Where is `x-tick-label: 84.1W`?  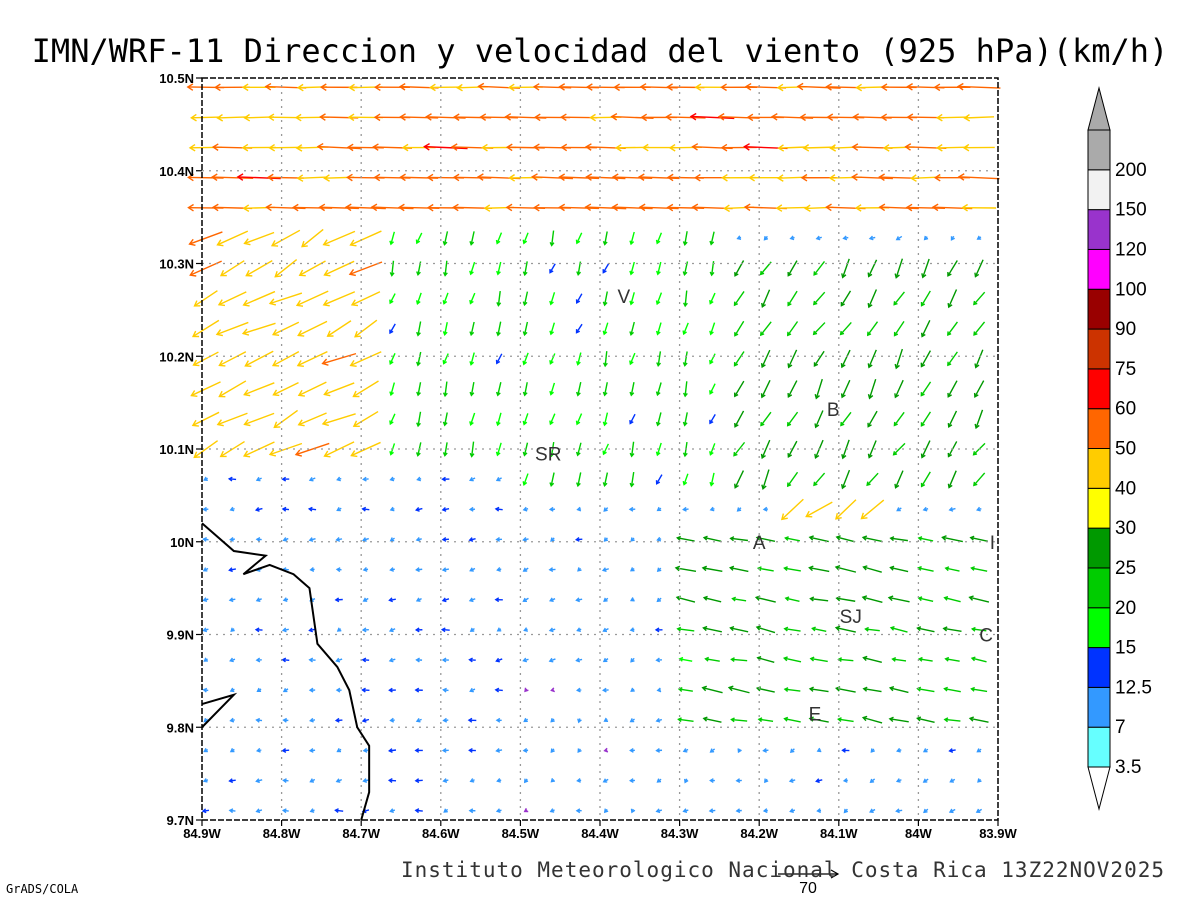
x-tick-label: 84.1W is located at coordinates (839, 833).